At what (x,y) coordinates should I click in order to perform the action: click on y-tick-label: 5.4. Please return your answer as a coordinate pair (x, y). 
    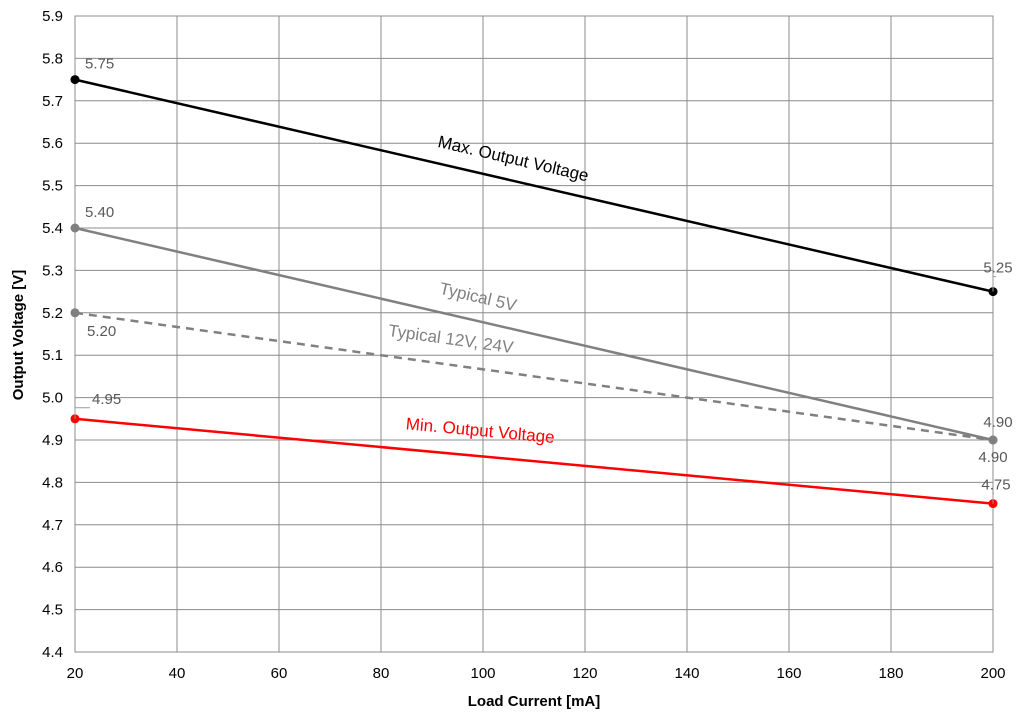
    Looking at the image, I should click on (52, 228).